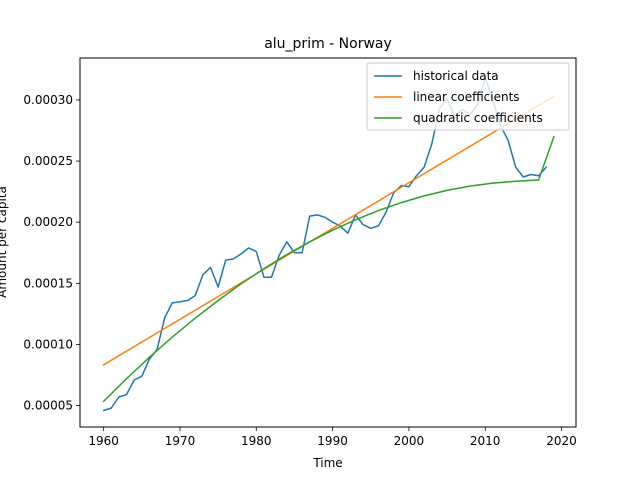  What do you see at coordinates (327, 463) in the screenshot?
I see `x-axis-label: Time` at bounding box center [327, 463].